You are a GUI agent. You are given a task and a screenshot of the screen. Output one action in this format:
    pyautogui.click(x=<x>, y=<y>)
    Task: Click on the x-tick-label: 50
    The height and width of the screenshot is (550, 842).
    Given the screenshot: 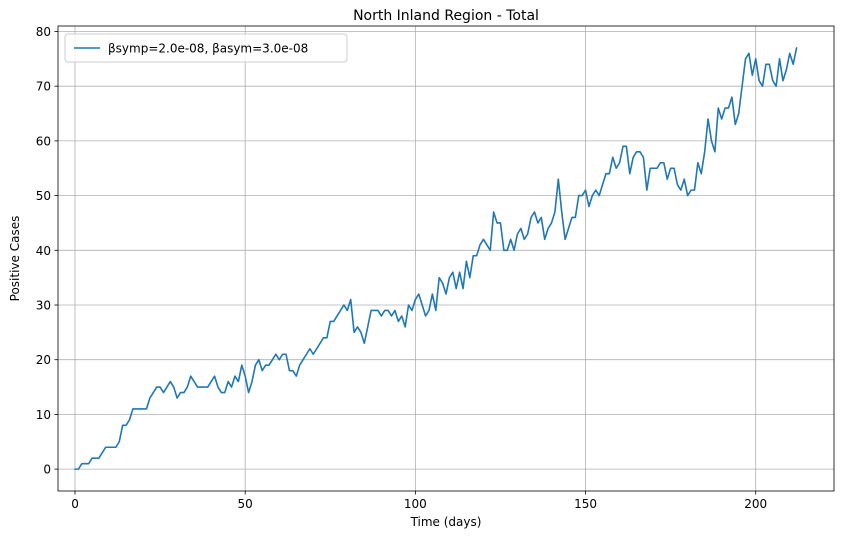 What is the action you would take?
    pyautogui.click(x=245, y=504)
    